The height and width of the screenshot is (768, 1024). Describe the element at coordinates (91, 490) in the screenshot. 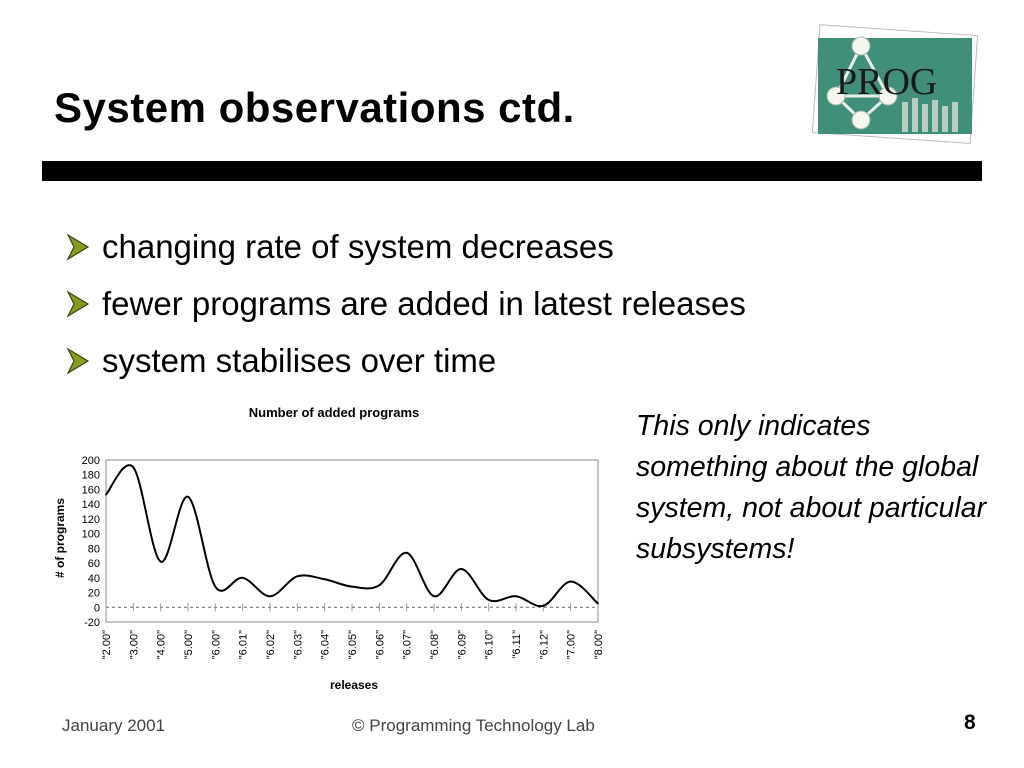

I see `y-tick-label: 160` at that location.